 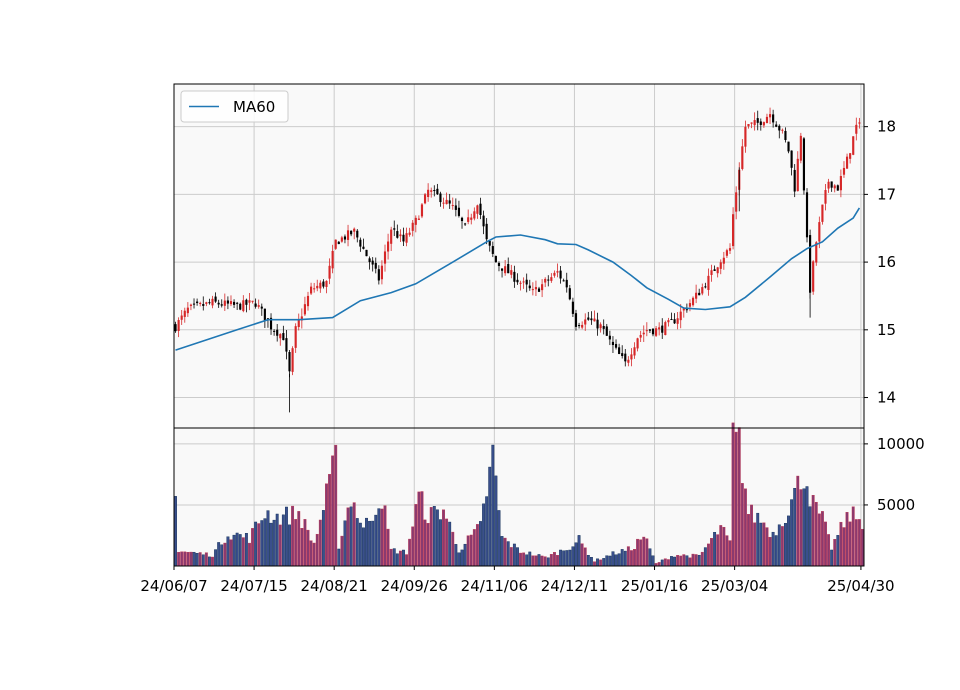 I want to click on volume-plot-frame, so click(x=519, y=497).